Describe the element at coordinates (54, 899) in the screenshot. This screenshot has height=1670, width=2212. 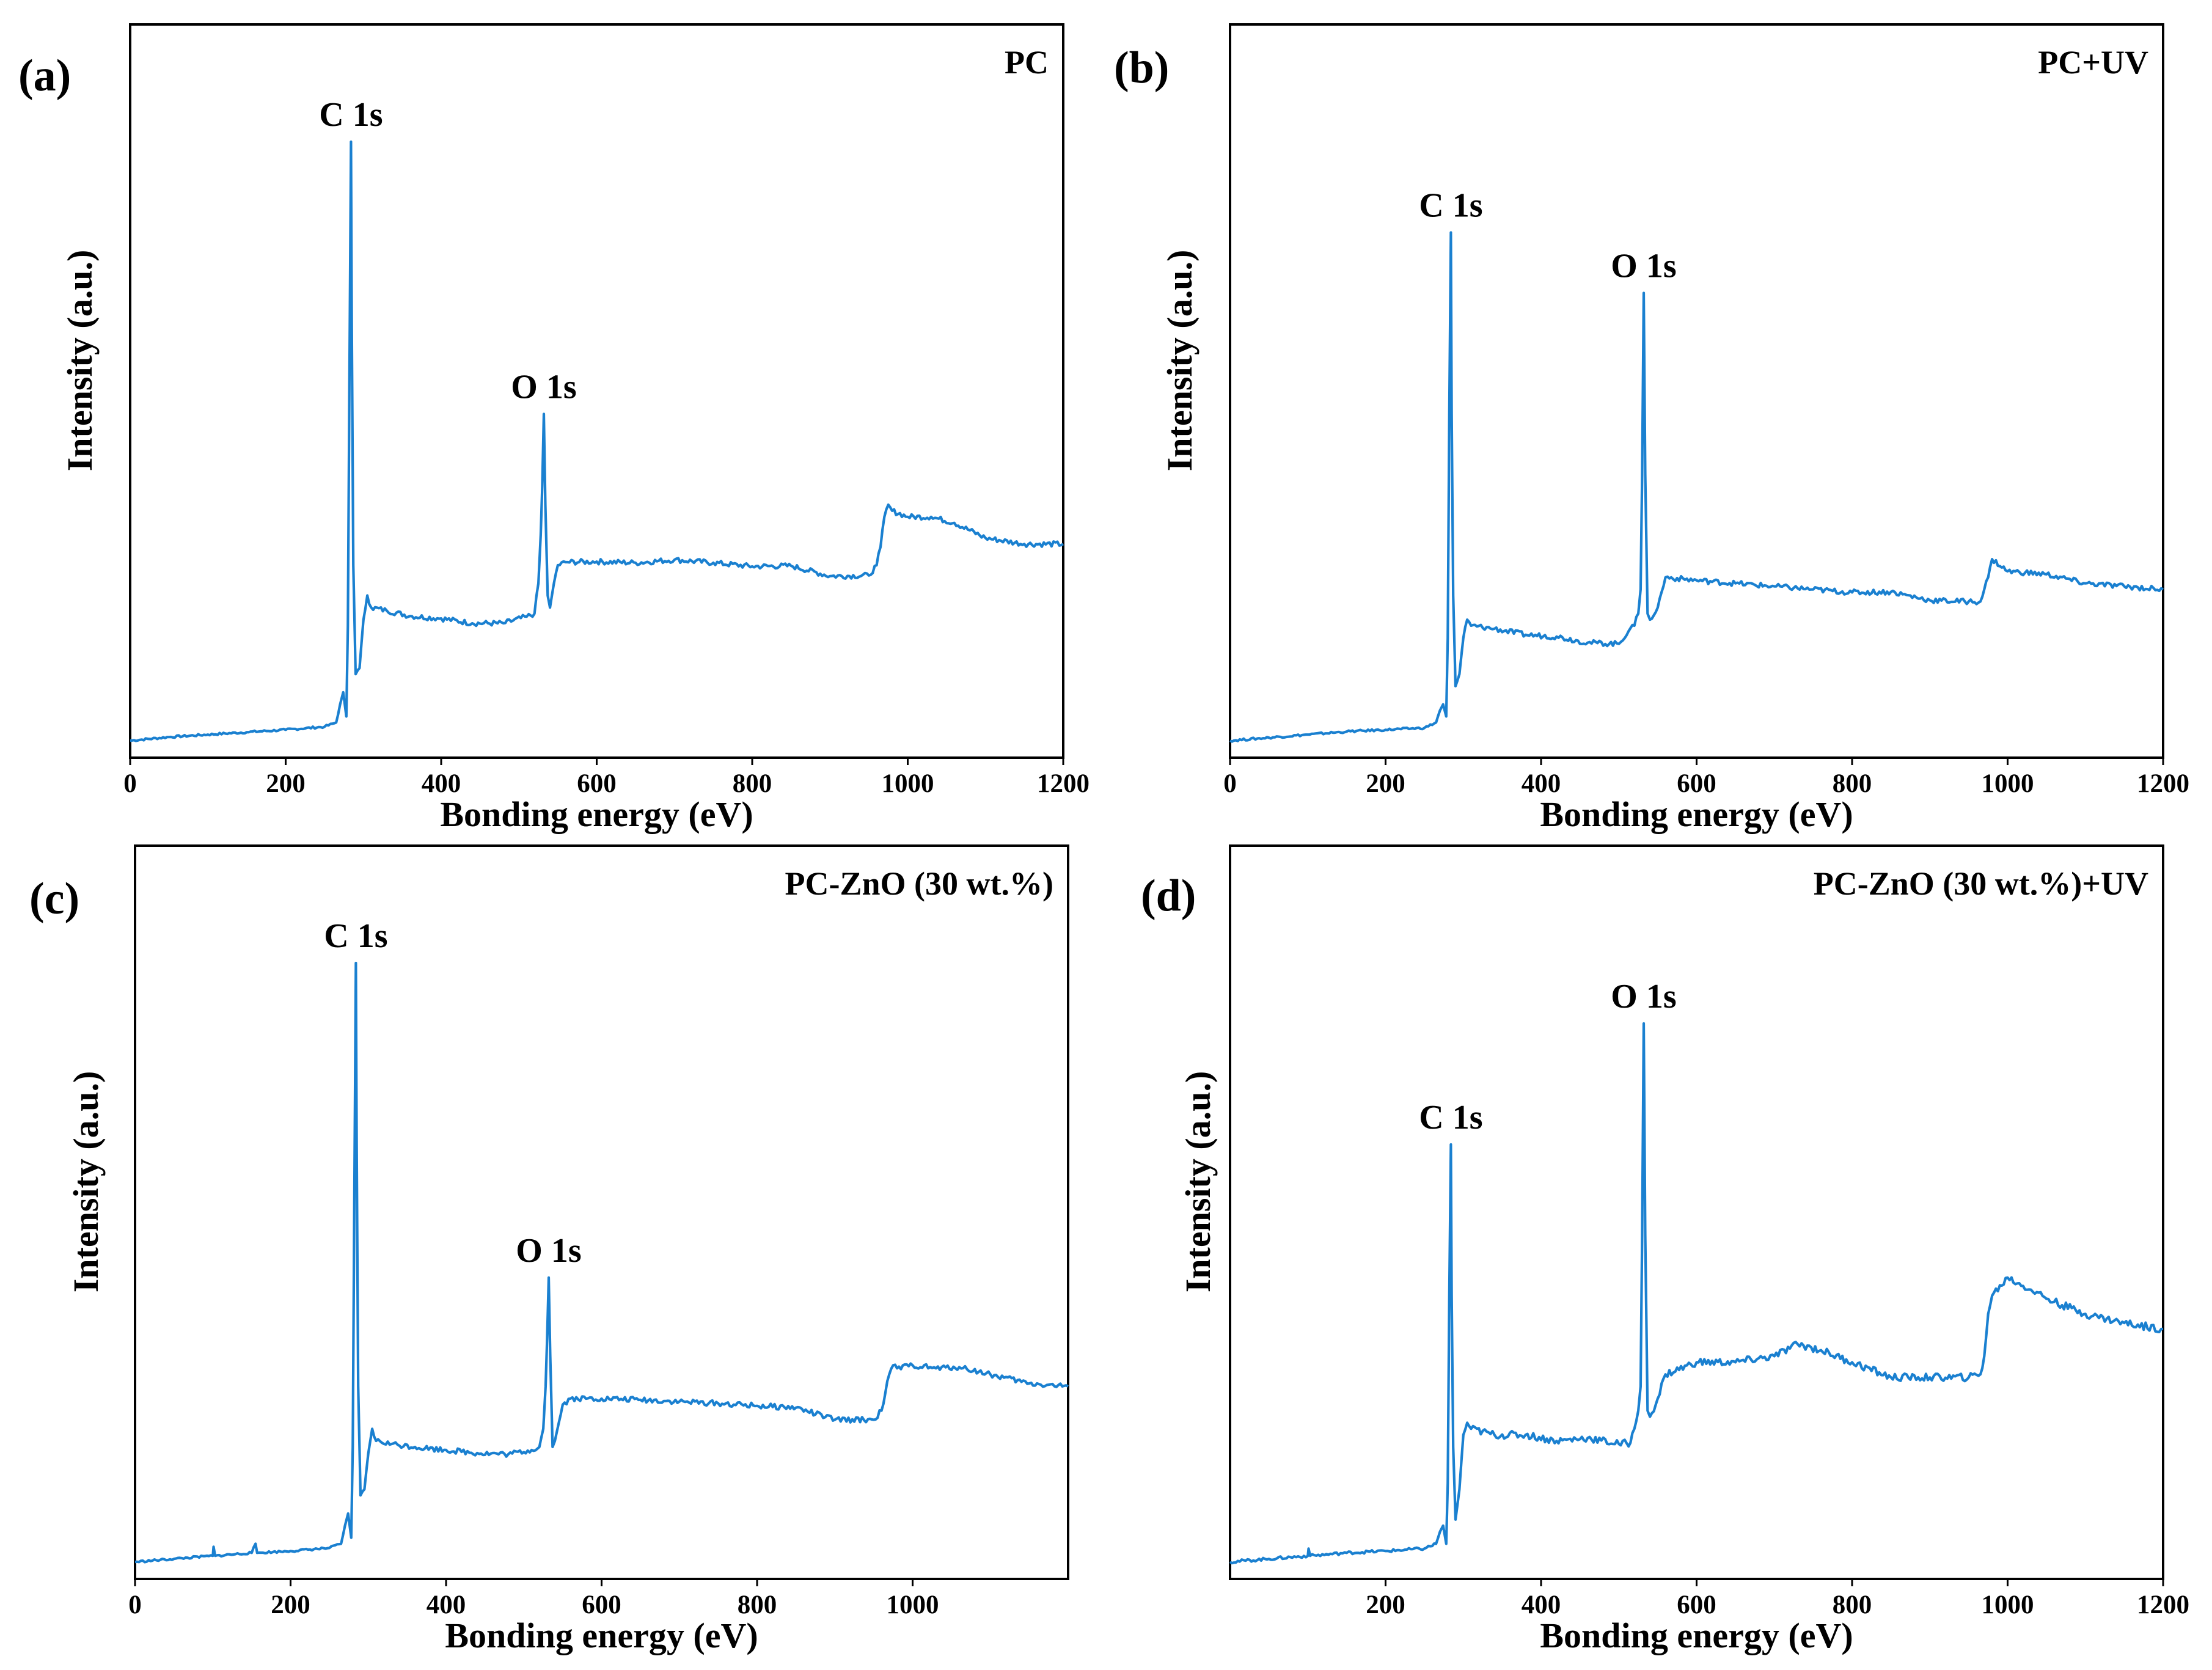
I see `panel-letter: (c)` at that location.